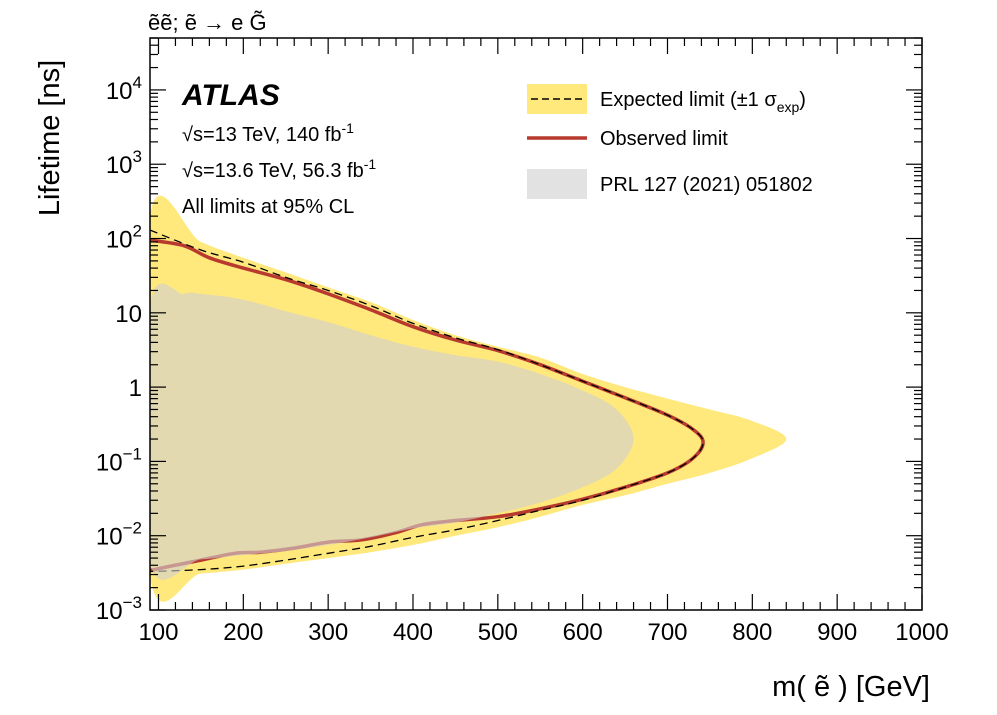 This screenshot has width=997, height=715. Describe the element at coordinates (135, 388) in the screenshot. I see `y-tick-label: 1` at that location.